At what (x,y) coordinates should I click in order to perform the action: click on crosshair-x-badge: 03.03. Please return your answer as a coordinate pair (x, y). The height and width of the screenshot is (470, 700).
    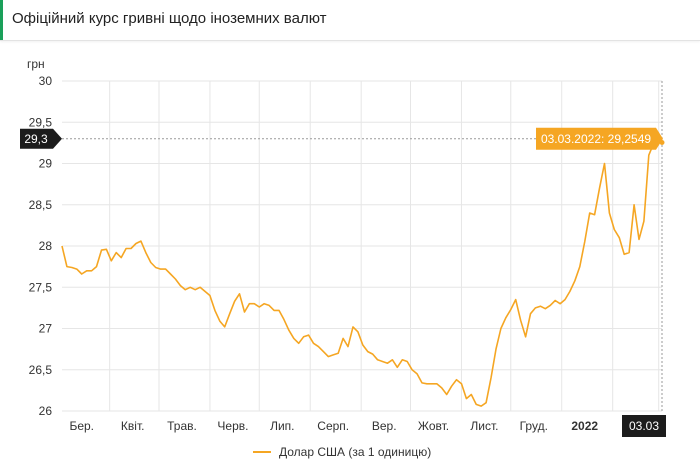
    Looking at the image, I should click on (644, 426).